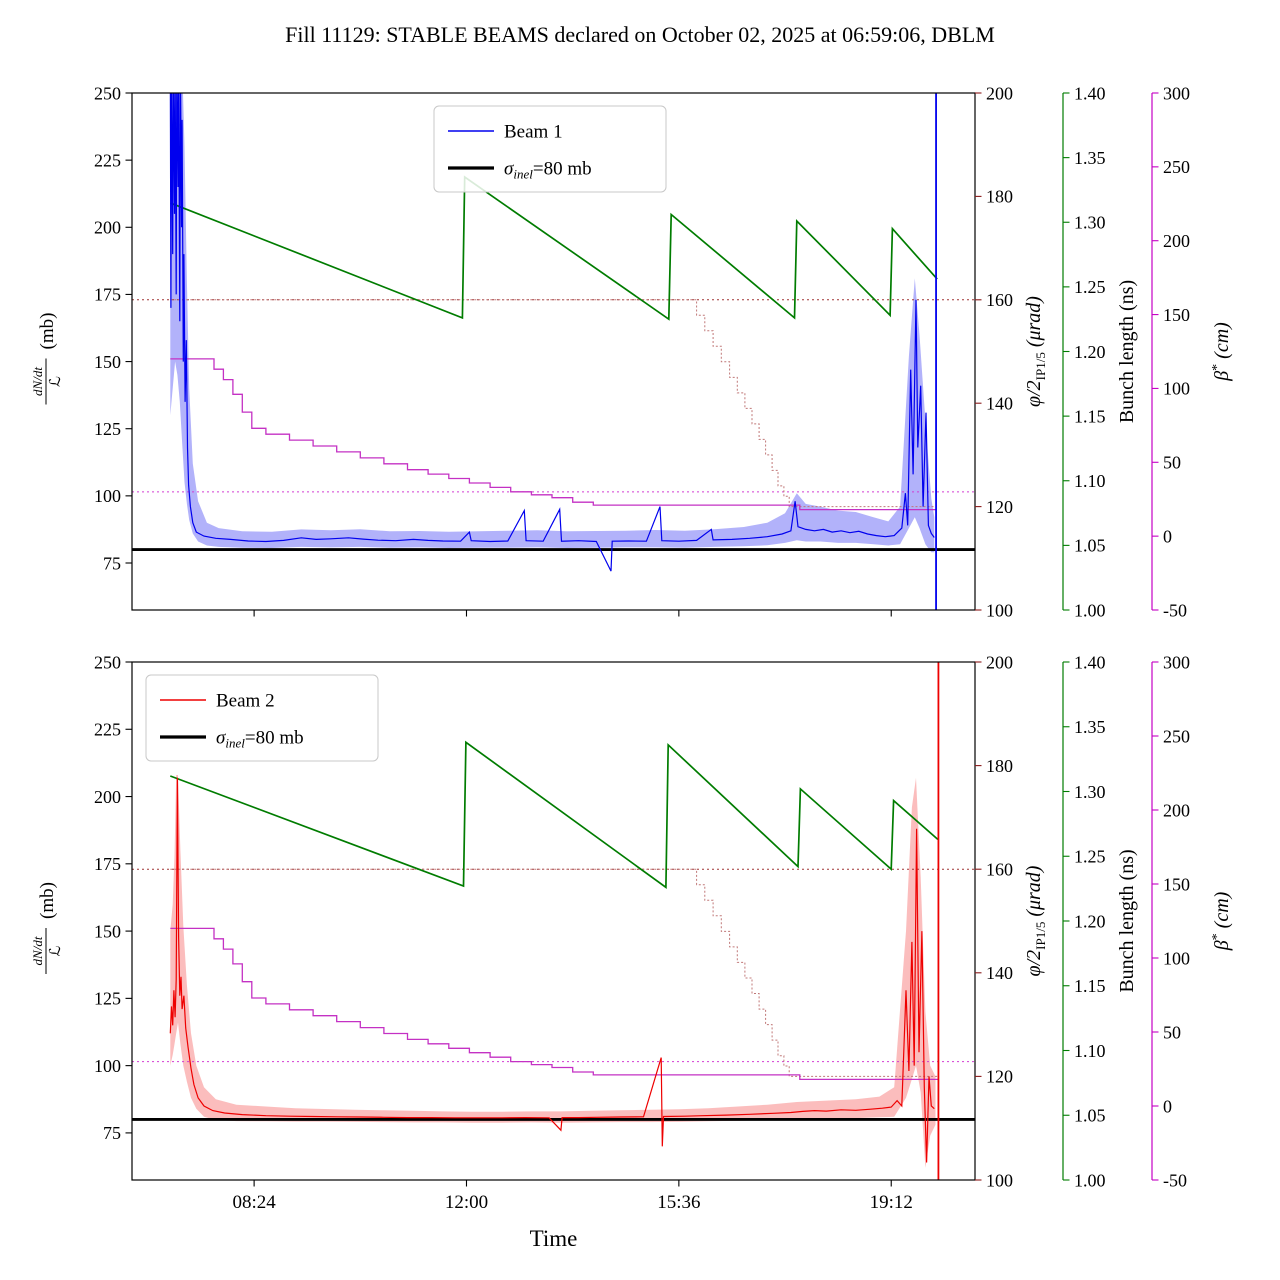 The height and width of the screenshot is (1280, 1280). What do you see at coordinates (678, 1202) in the screenshot?
I see `x-tick-label: 15:36` at bounding box center [678, 1202].